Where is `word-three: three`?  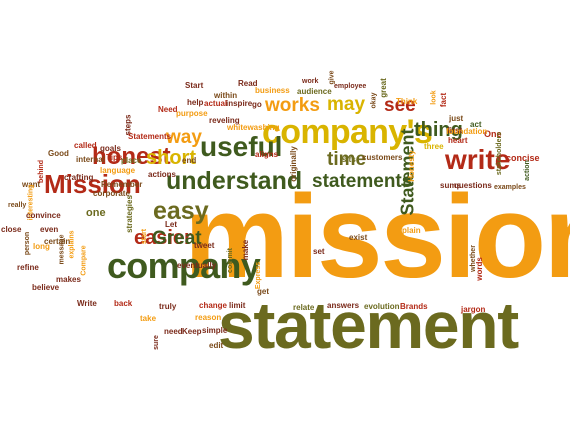
word-three: three is located at coordinates (434, 146).